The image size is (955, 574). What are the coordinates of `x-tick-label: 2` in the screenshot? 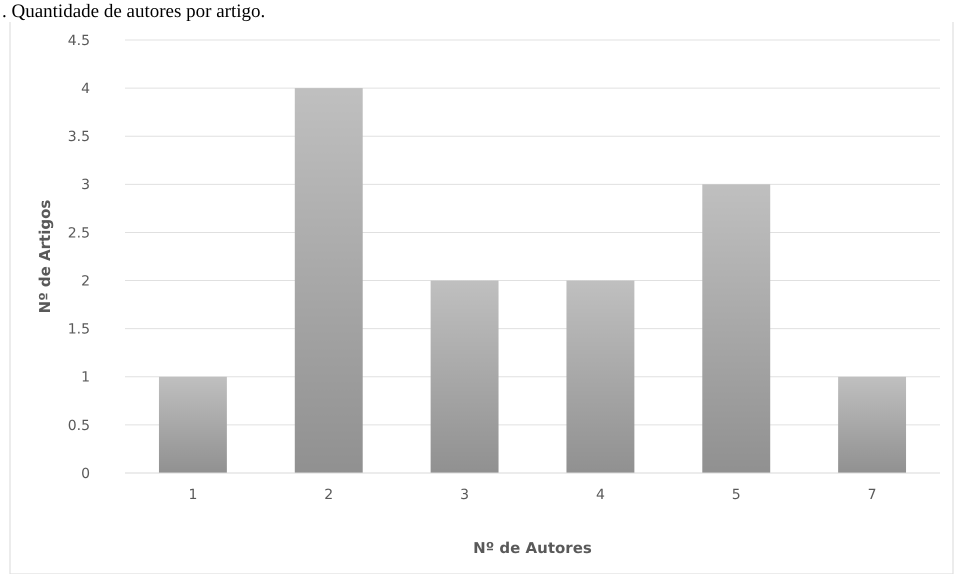 It's located at (329, 495).